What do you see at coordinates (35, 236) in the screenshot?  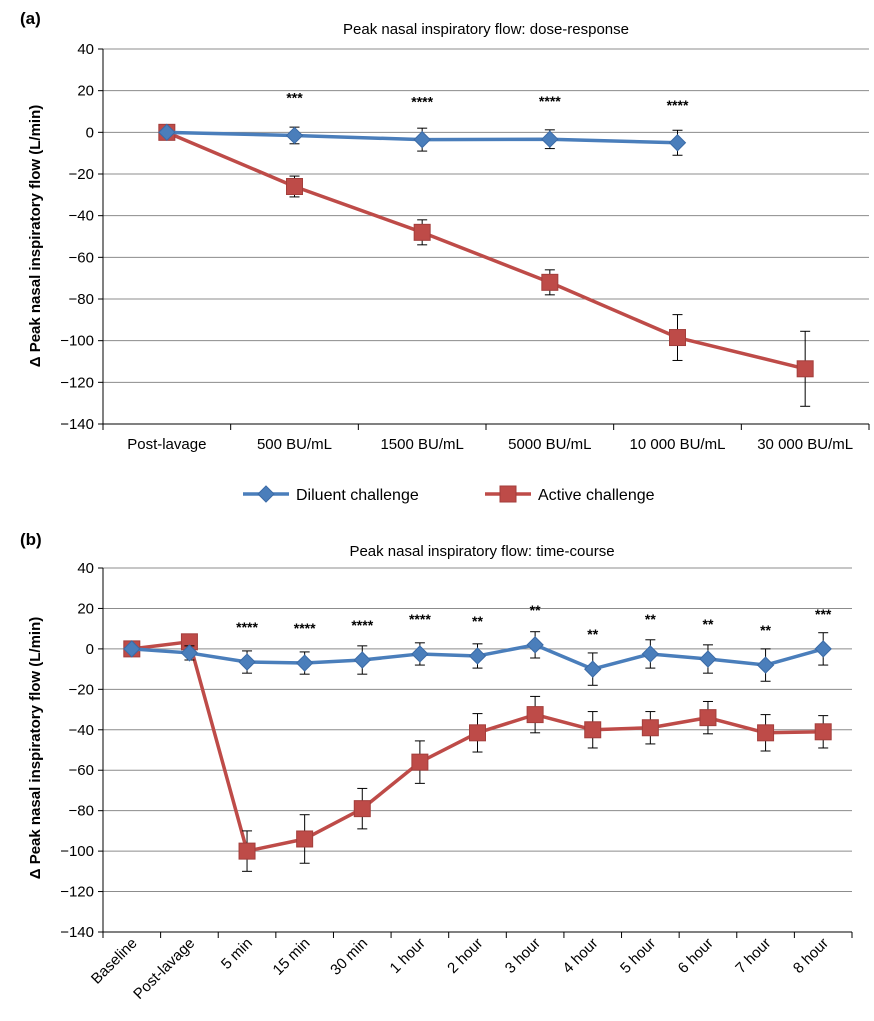 I see `panel-a-y-axis-label: Δ Peak nasal inspiratory flow (L/min)` at bounding box center [35, 236].